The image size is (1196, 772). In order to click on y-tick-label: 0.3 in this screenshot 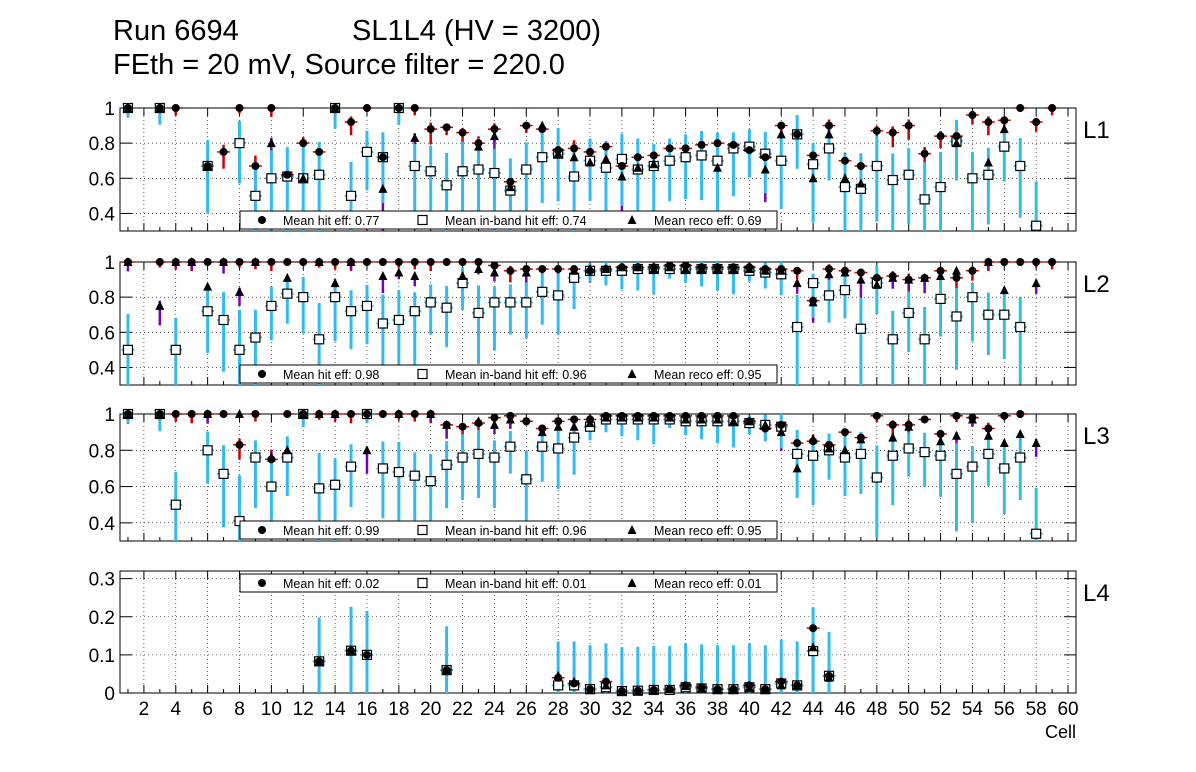, I will do `click(102, 580)`.